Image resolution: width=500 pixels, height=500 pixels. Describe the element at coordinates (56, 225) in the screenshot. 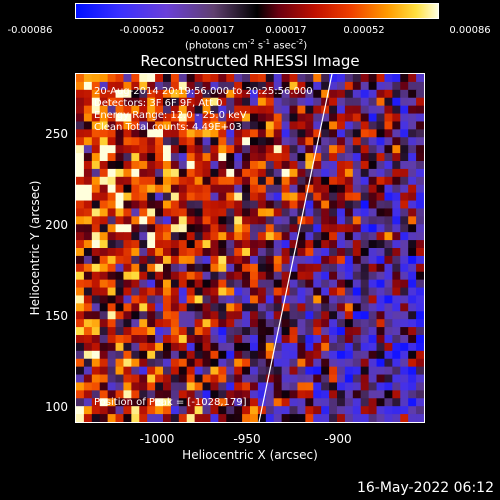

I see `y-tick: 200` at that location.